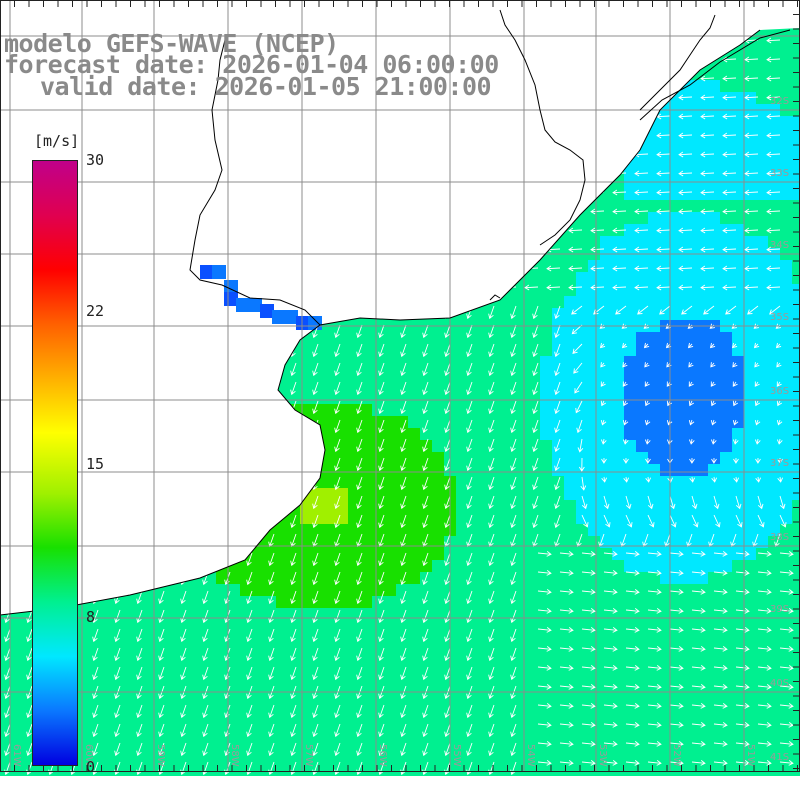 The width and height of the screenshot is (800, 804). I want to click on latitude-label: 34S, so click(779, 245).